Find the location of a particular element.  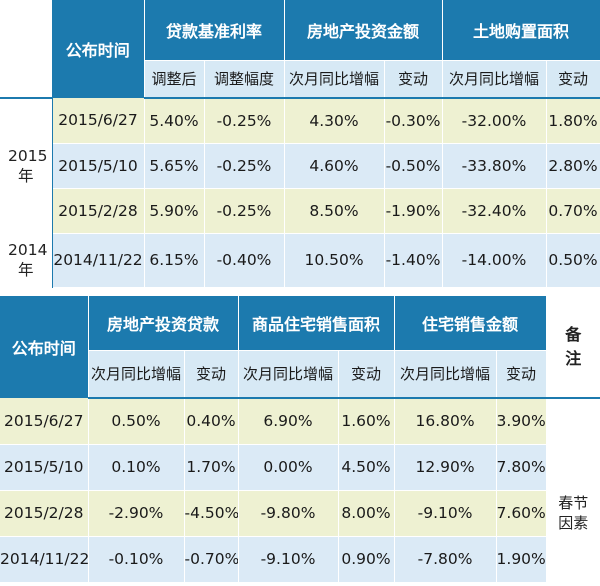

value-cell: -0.30% is located at coordinates (413, 121).